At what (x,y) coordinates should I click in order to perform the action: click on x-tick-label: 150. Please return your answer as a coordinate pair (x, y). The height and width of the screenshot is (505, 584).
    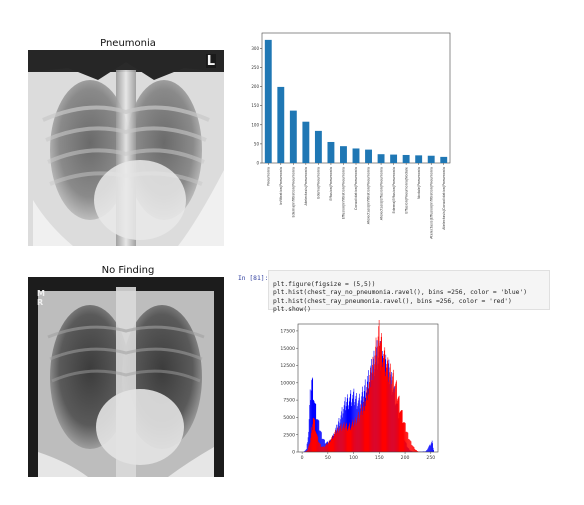
    Looking at the image, I should click on (379, 458).